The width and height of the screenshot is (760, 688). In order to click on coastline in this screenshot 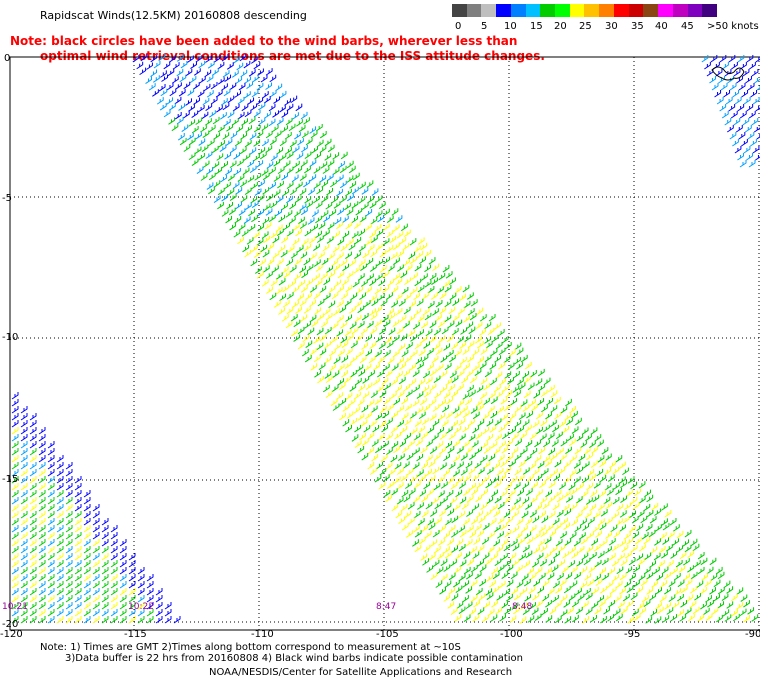, I will do `click(728, 73)`.